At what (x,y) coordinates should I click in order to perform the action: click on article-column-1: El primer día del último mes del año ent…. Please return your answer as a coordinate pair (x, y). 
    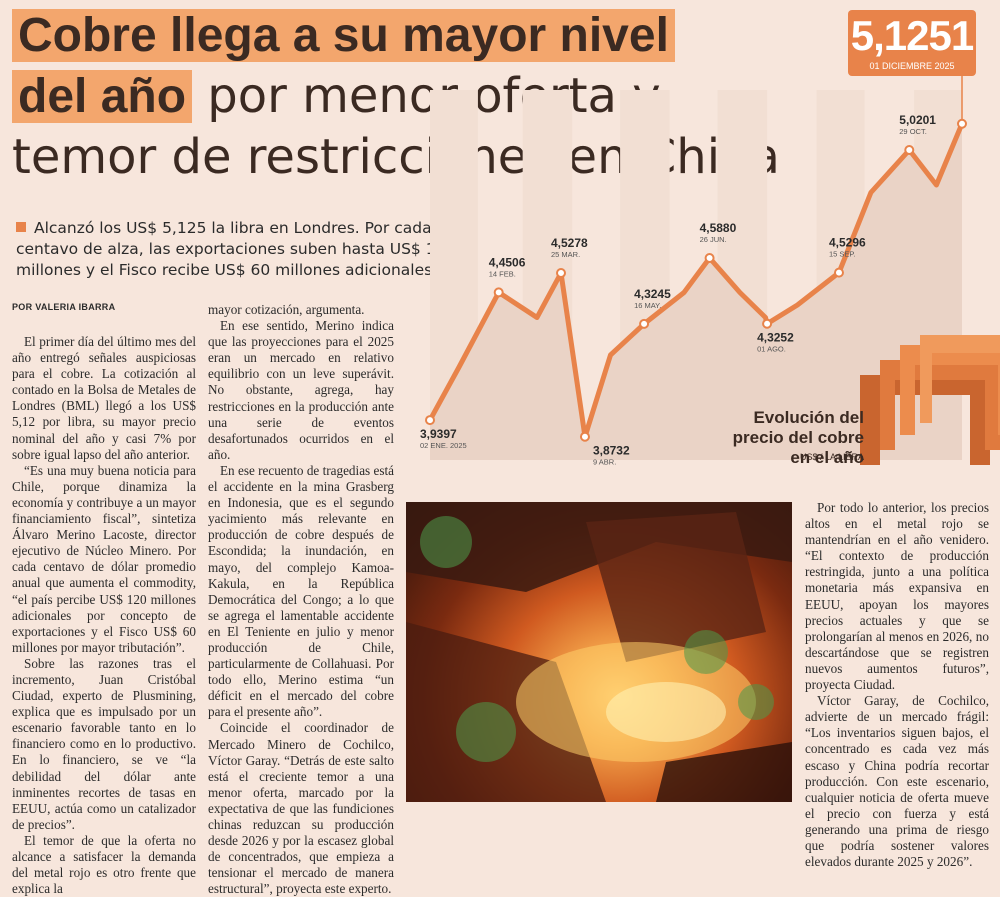
    Looking at the image, I should click on (104, 615).